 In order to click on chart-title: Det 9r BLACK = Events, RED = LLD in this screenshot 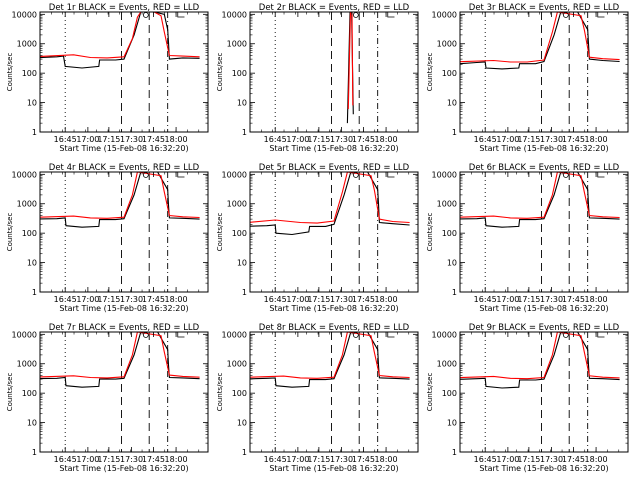, I will do `click(544, 328)`.